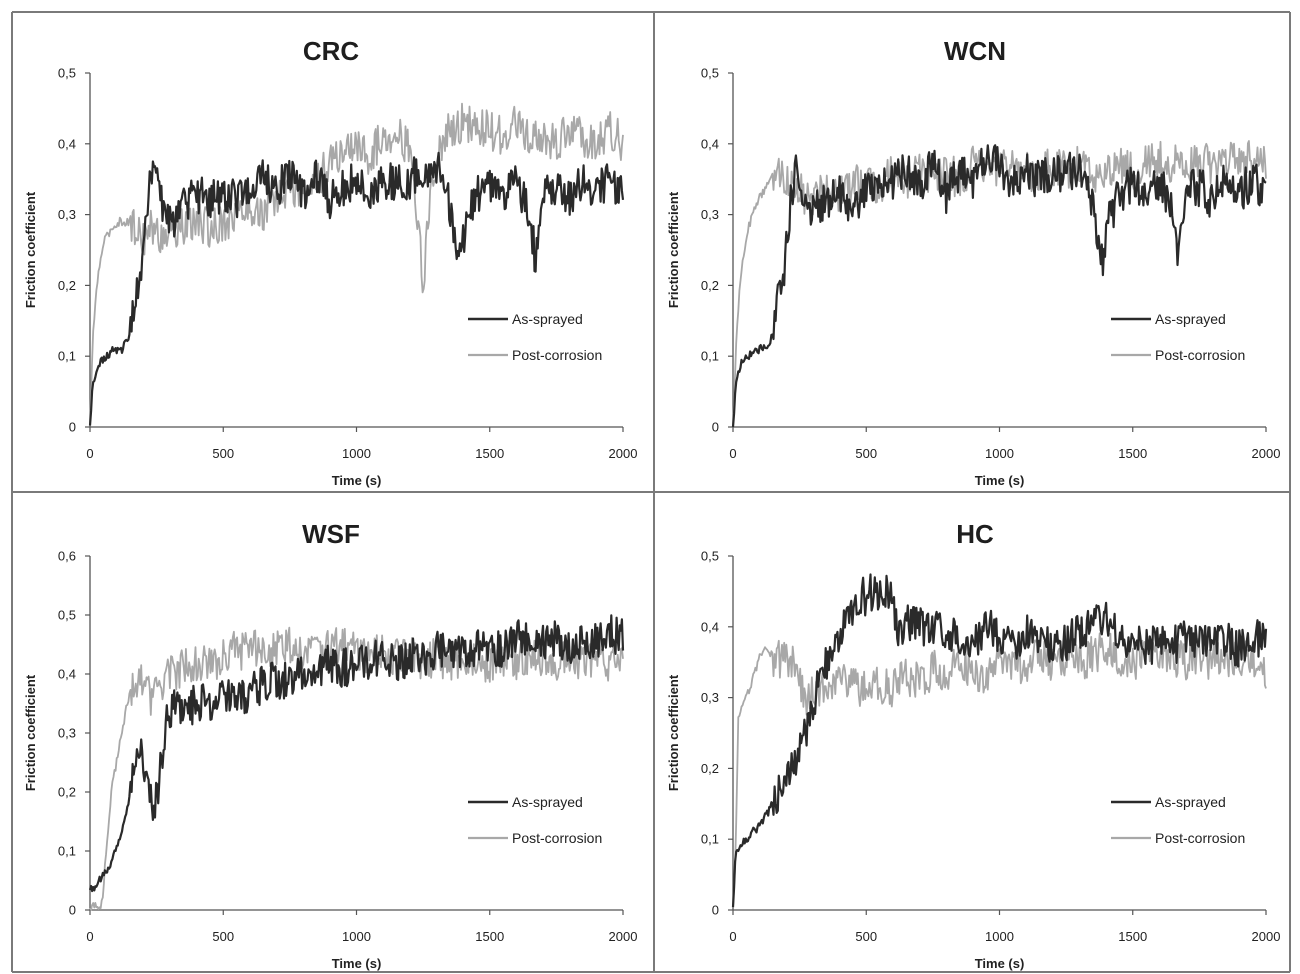  Describe the element at coordinates (331, 534) in the screenshot. I see `chart-title: WSF` at that location.